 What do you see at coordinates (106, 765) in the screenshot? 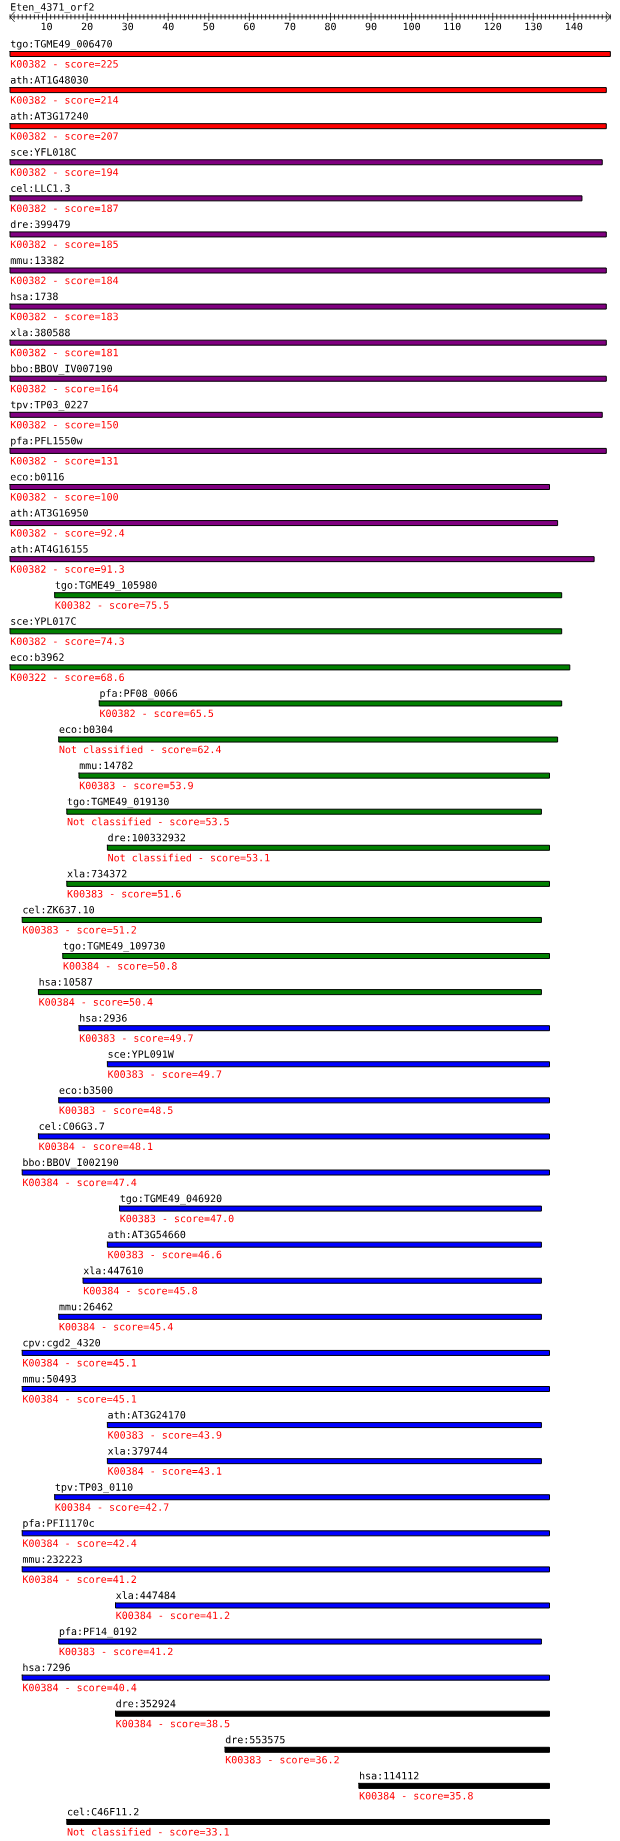
I see `y-tick-label: mmu:14782` at bounding box center [106, 765].